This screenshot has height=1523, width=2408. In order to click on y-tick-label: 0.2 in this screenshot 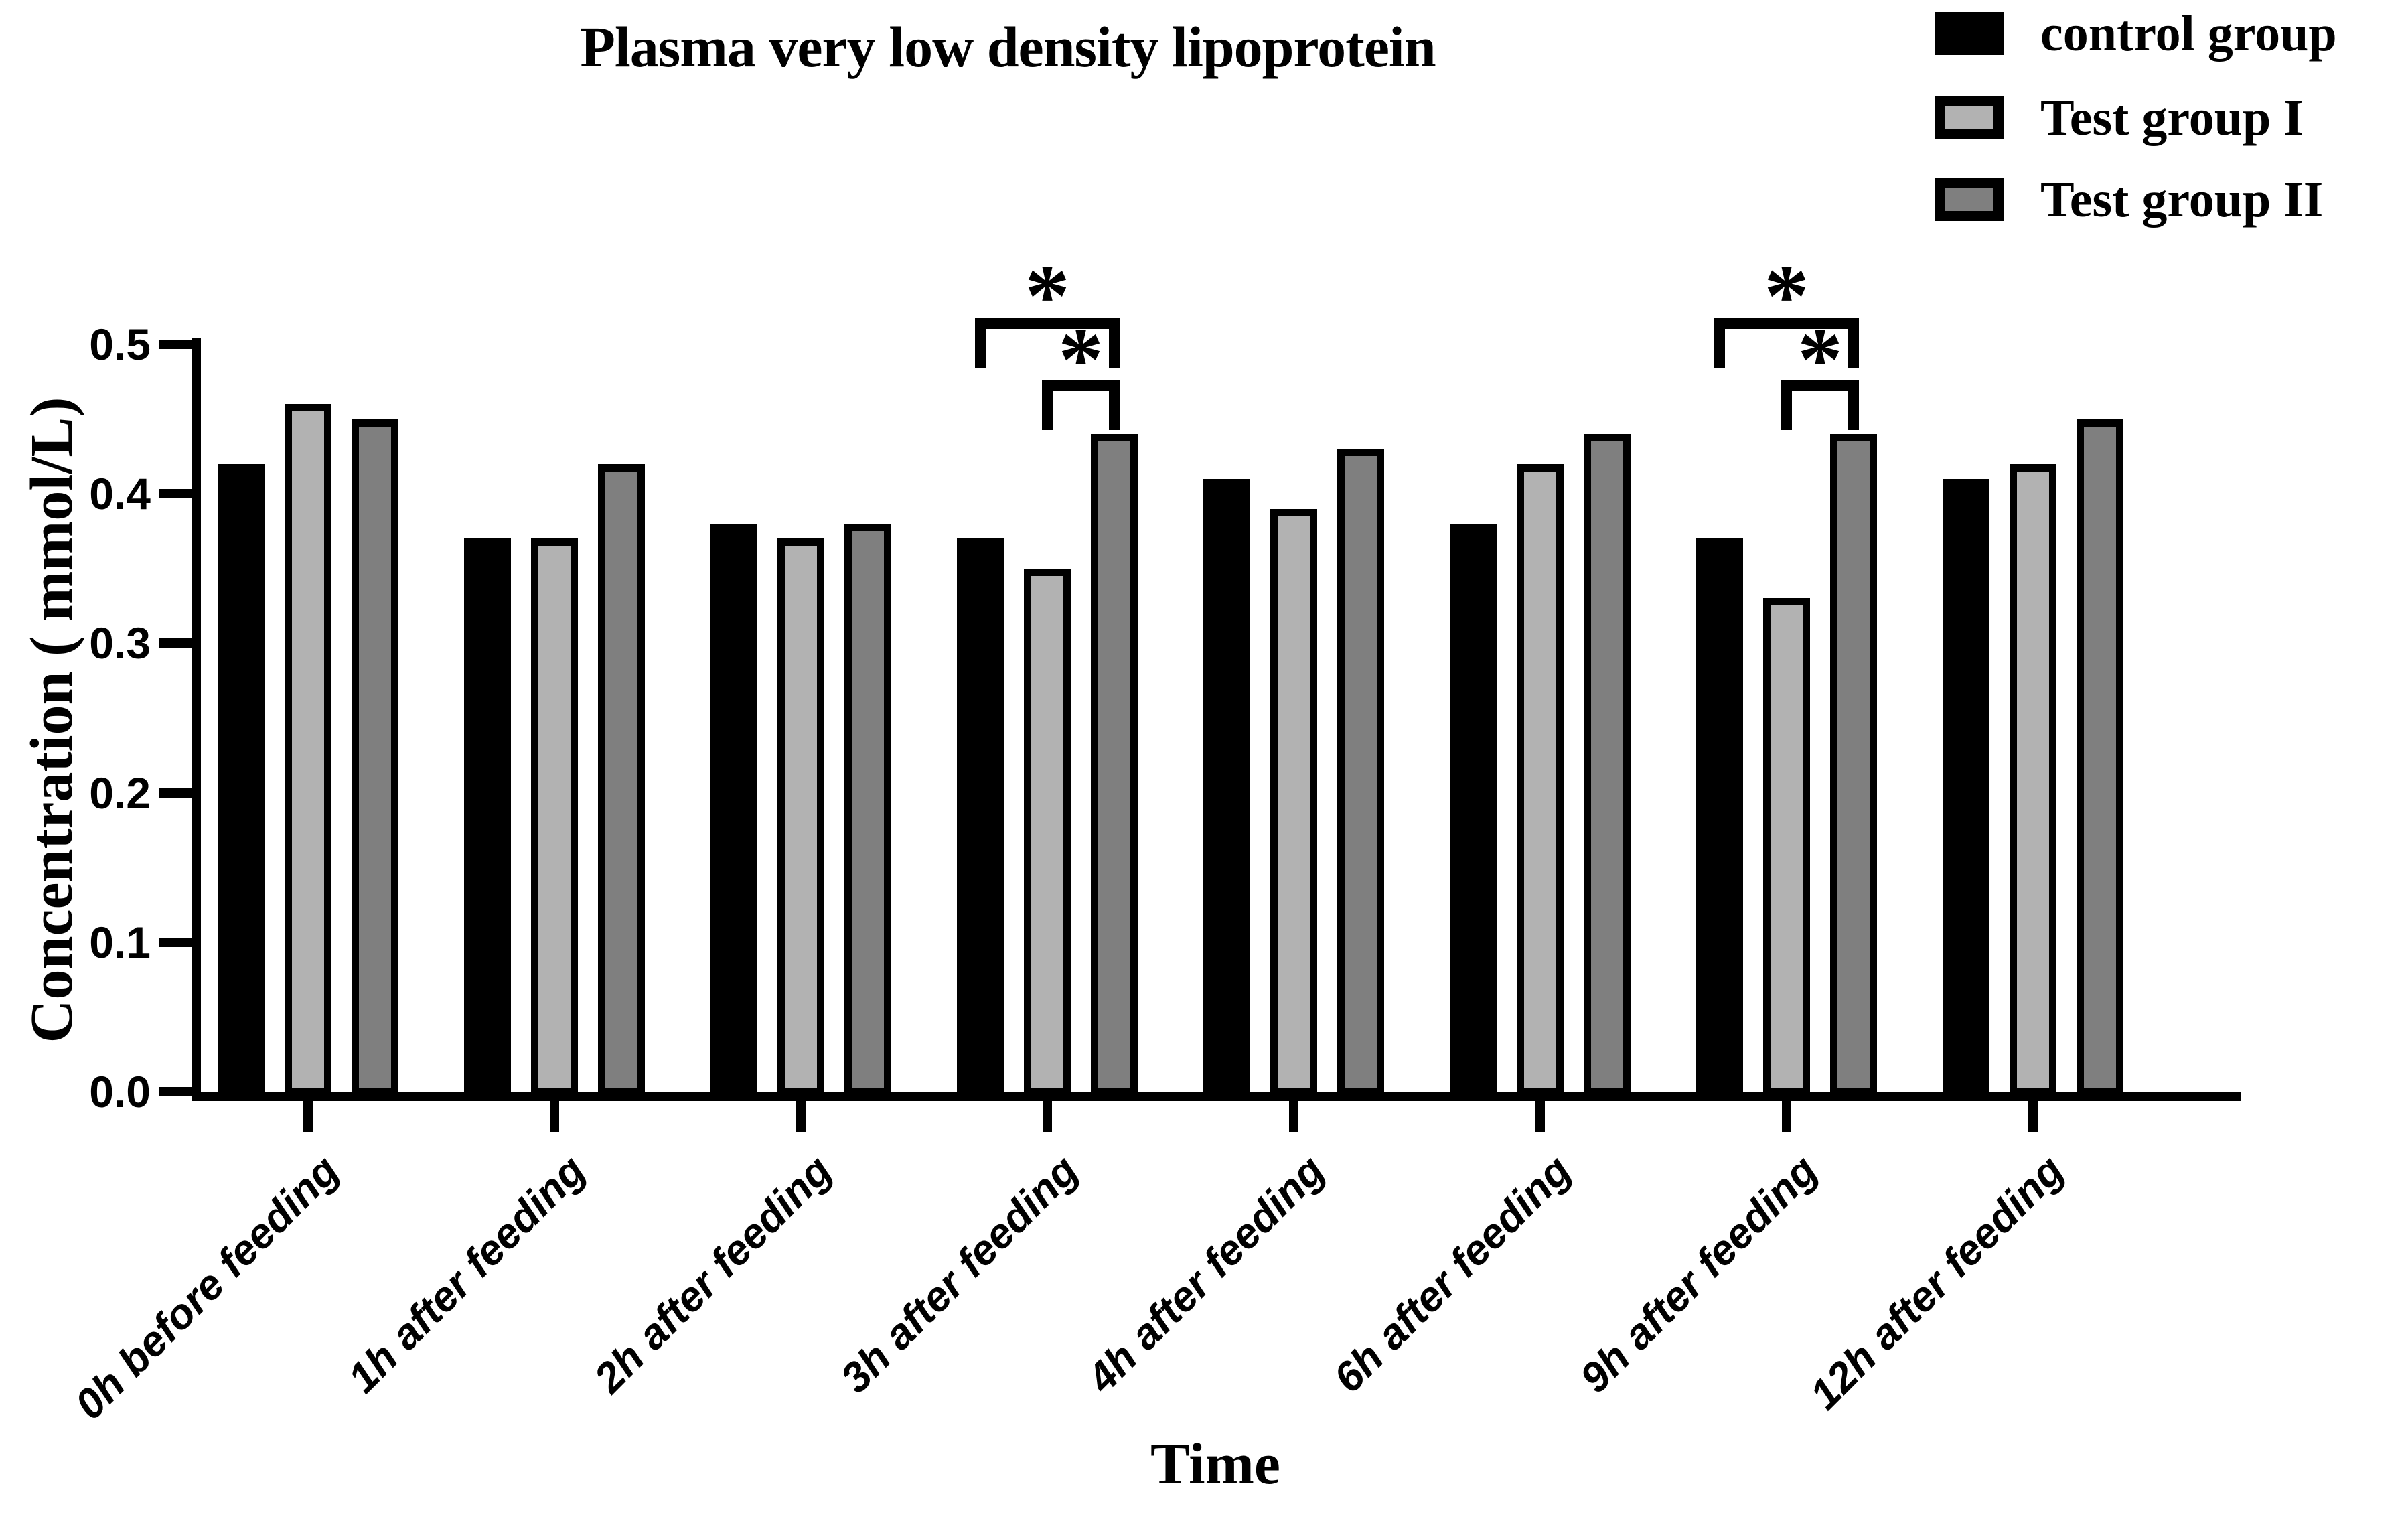, I will do `click(120, 793)`.